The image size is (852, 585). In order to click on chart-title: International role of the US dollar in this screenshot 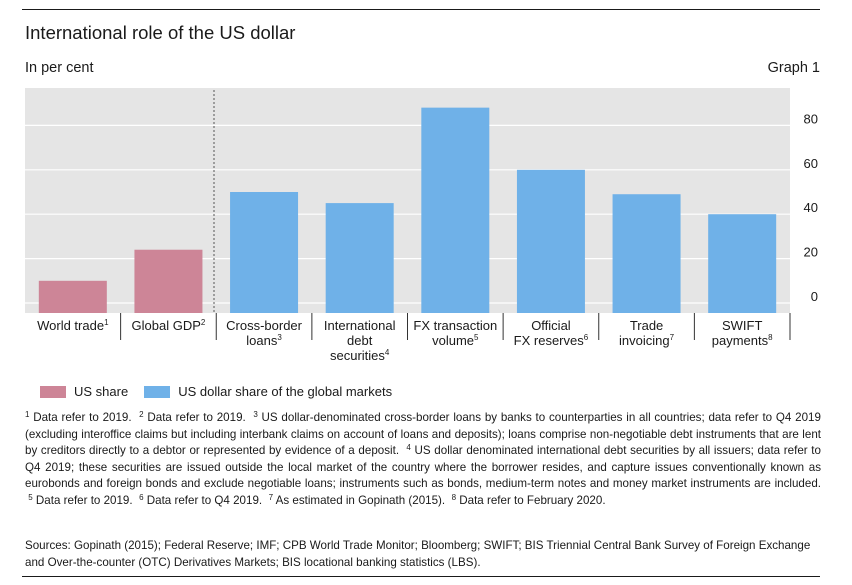, I will do `click(160, 32)`.